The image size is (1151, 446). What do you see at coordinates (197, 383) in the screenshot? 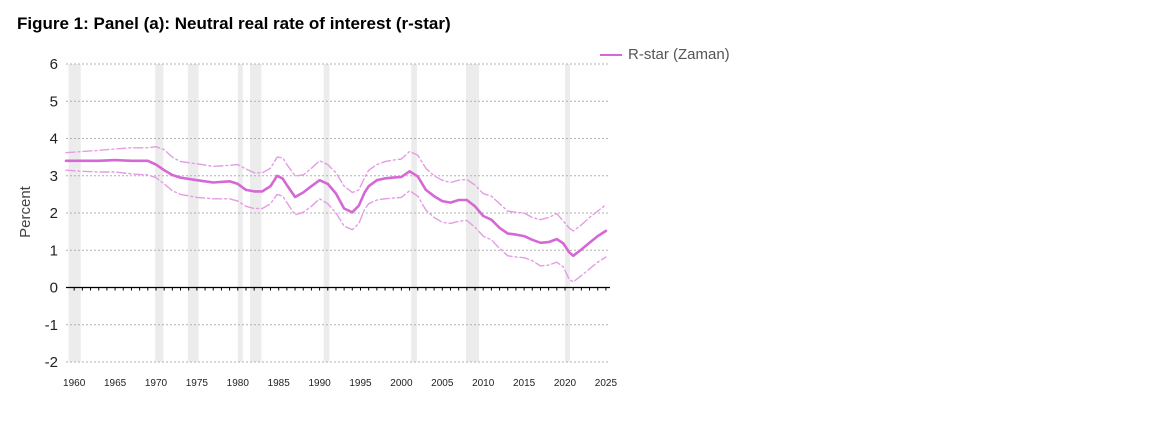
I see `x-tick-label-1975: 1975` at bounding box center [197, 383].